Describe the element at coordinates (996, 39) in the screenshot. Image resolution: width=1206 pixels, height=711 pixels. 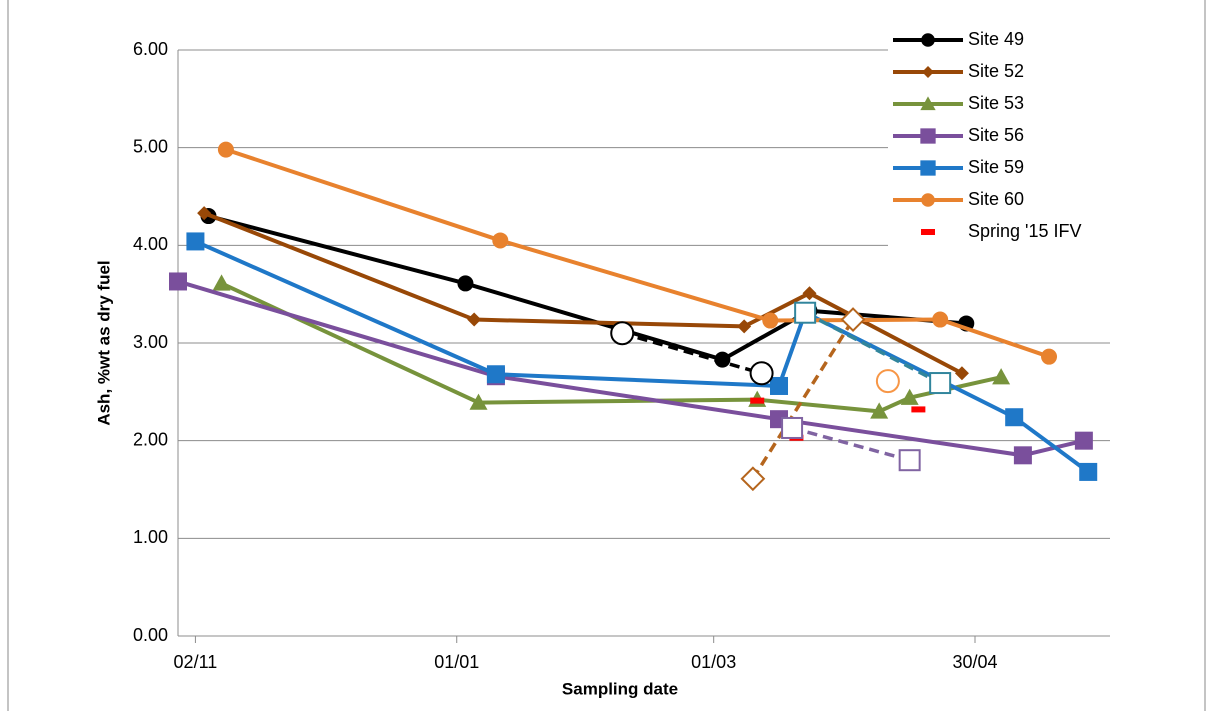
I see `legend-label: Site 49` at that location.